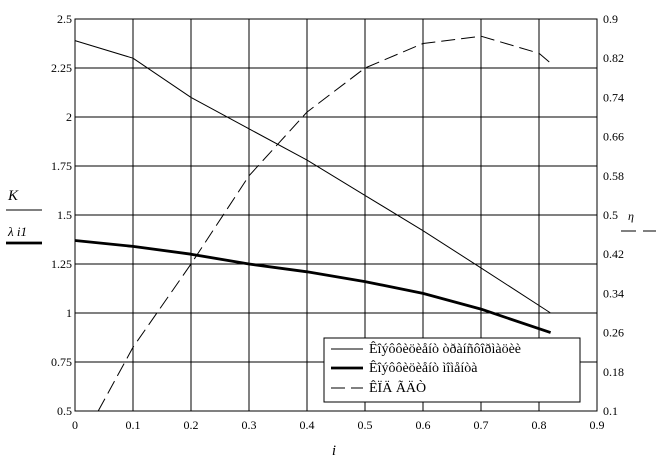 The height and width of the screenshot is (460, 665). I want to click on y-right-axis-label: η, so click(638, 220).